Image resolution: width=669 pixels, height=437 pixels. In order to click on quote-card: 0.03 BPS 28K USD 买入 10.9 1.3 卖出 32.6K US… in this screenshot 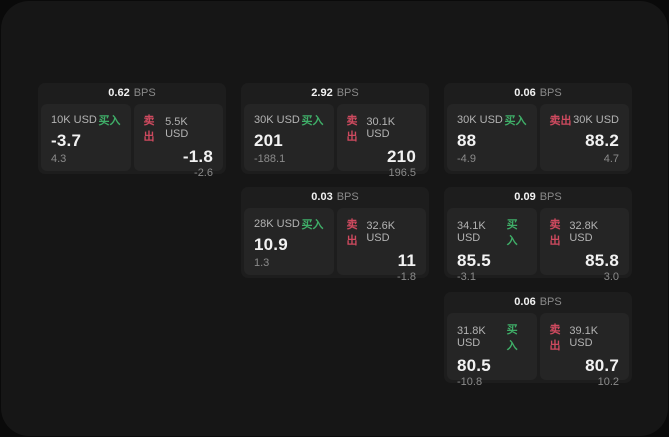, I will do `click(335, 235)`.